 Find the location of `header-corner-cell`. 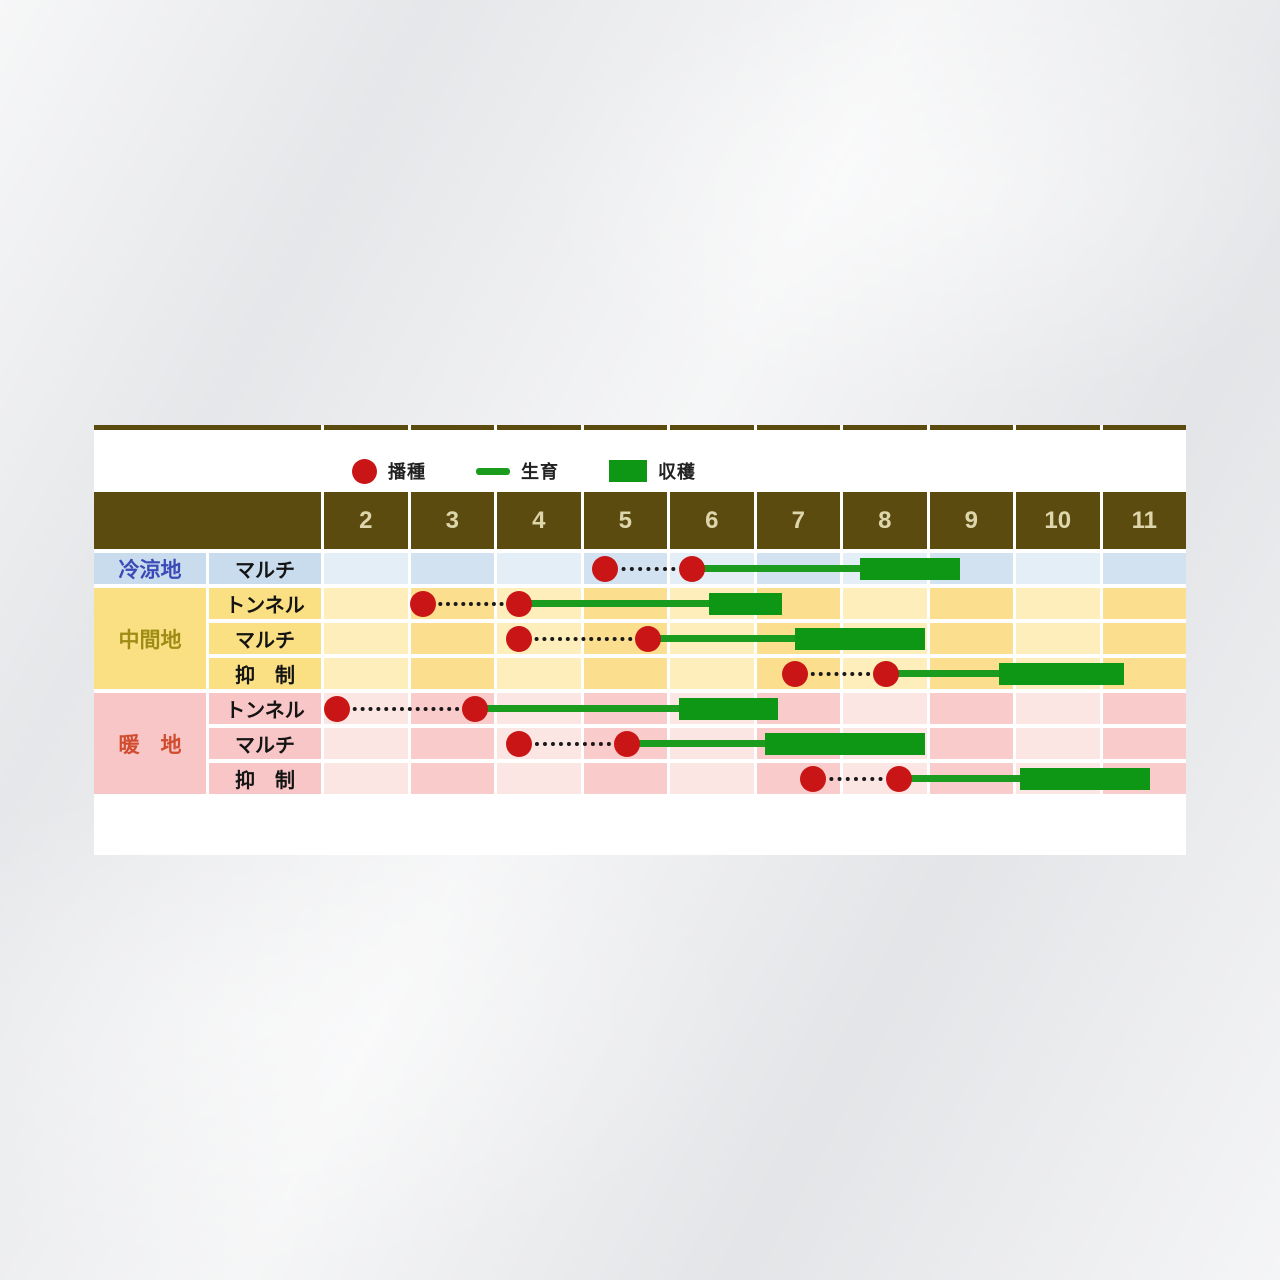

header-corner-cell is located at coordinates (207, 520).